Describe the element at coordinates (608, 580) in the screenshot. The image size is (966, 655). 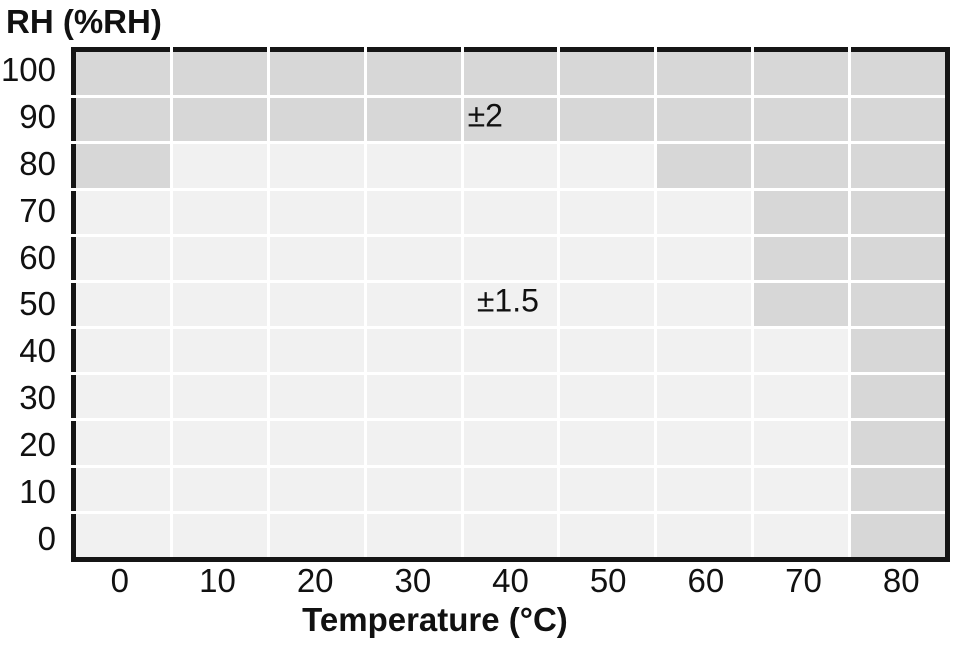
I see `x-tick-label: 50` at that location.